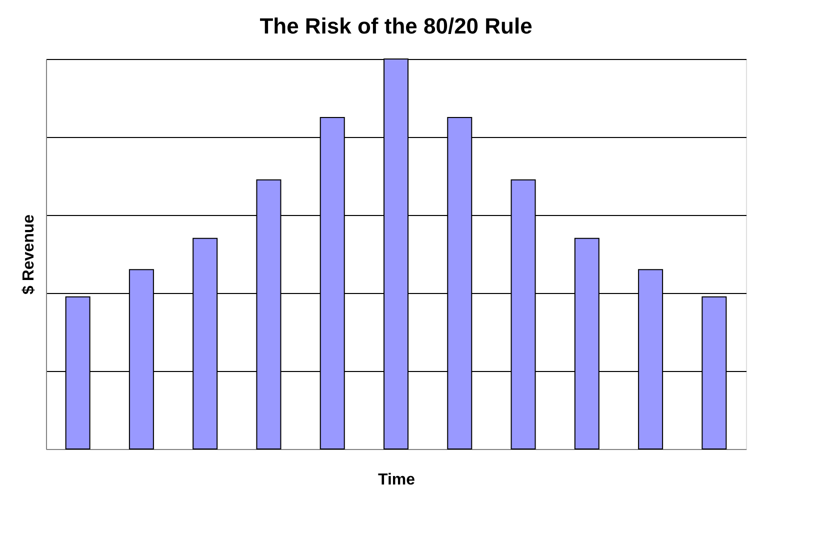 This screenshot has height=550, width=837. What do you see at coordinates (397, 480) in the screenshot?
I see `x-axis-title: Time` at bounding box center [397, 480].